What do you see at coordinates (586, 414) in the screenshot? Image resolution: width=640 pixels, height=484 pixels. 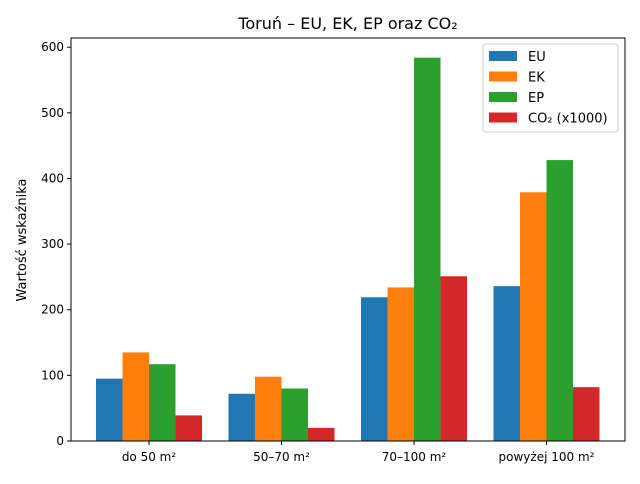 I see `bar-co-x1000--3` at bounding box center [586, 414].